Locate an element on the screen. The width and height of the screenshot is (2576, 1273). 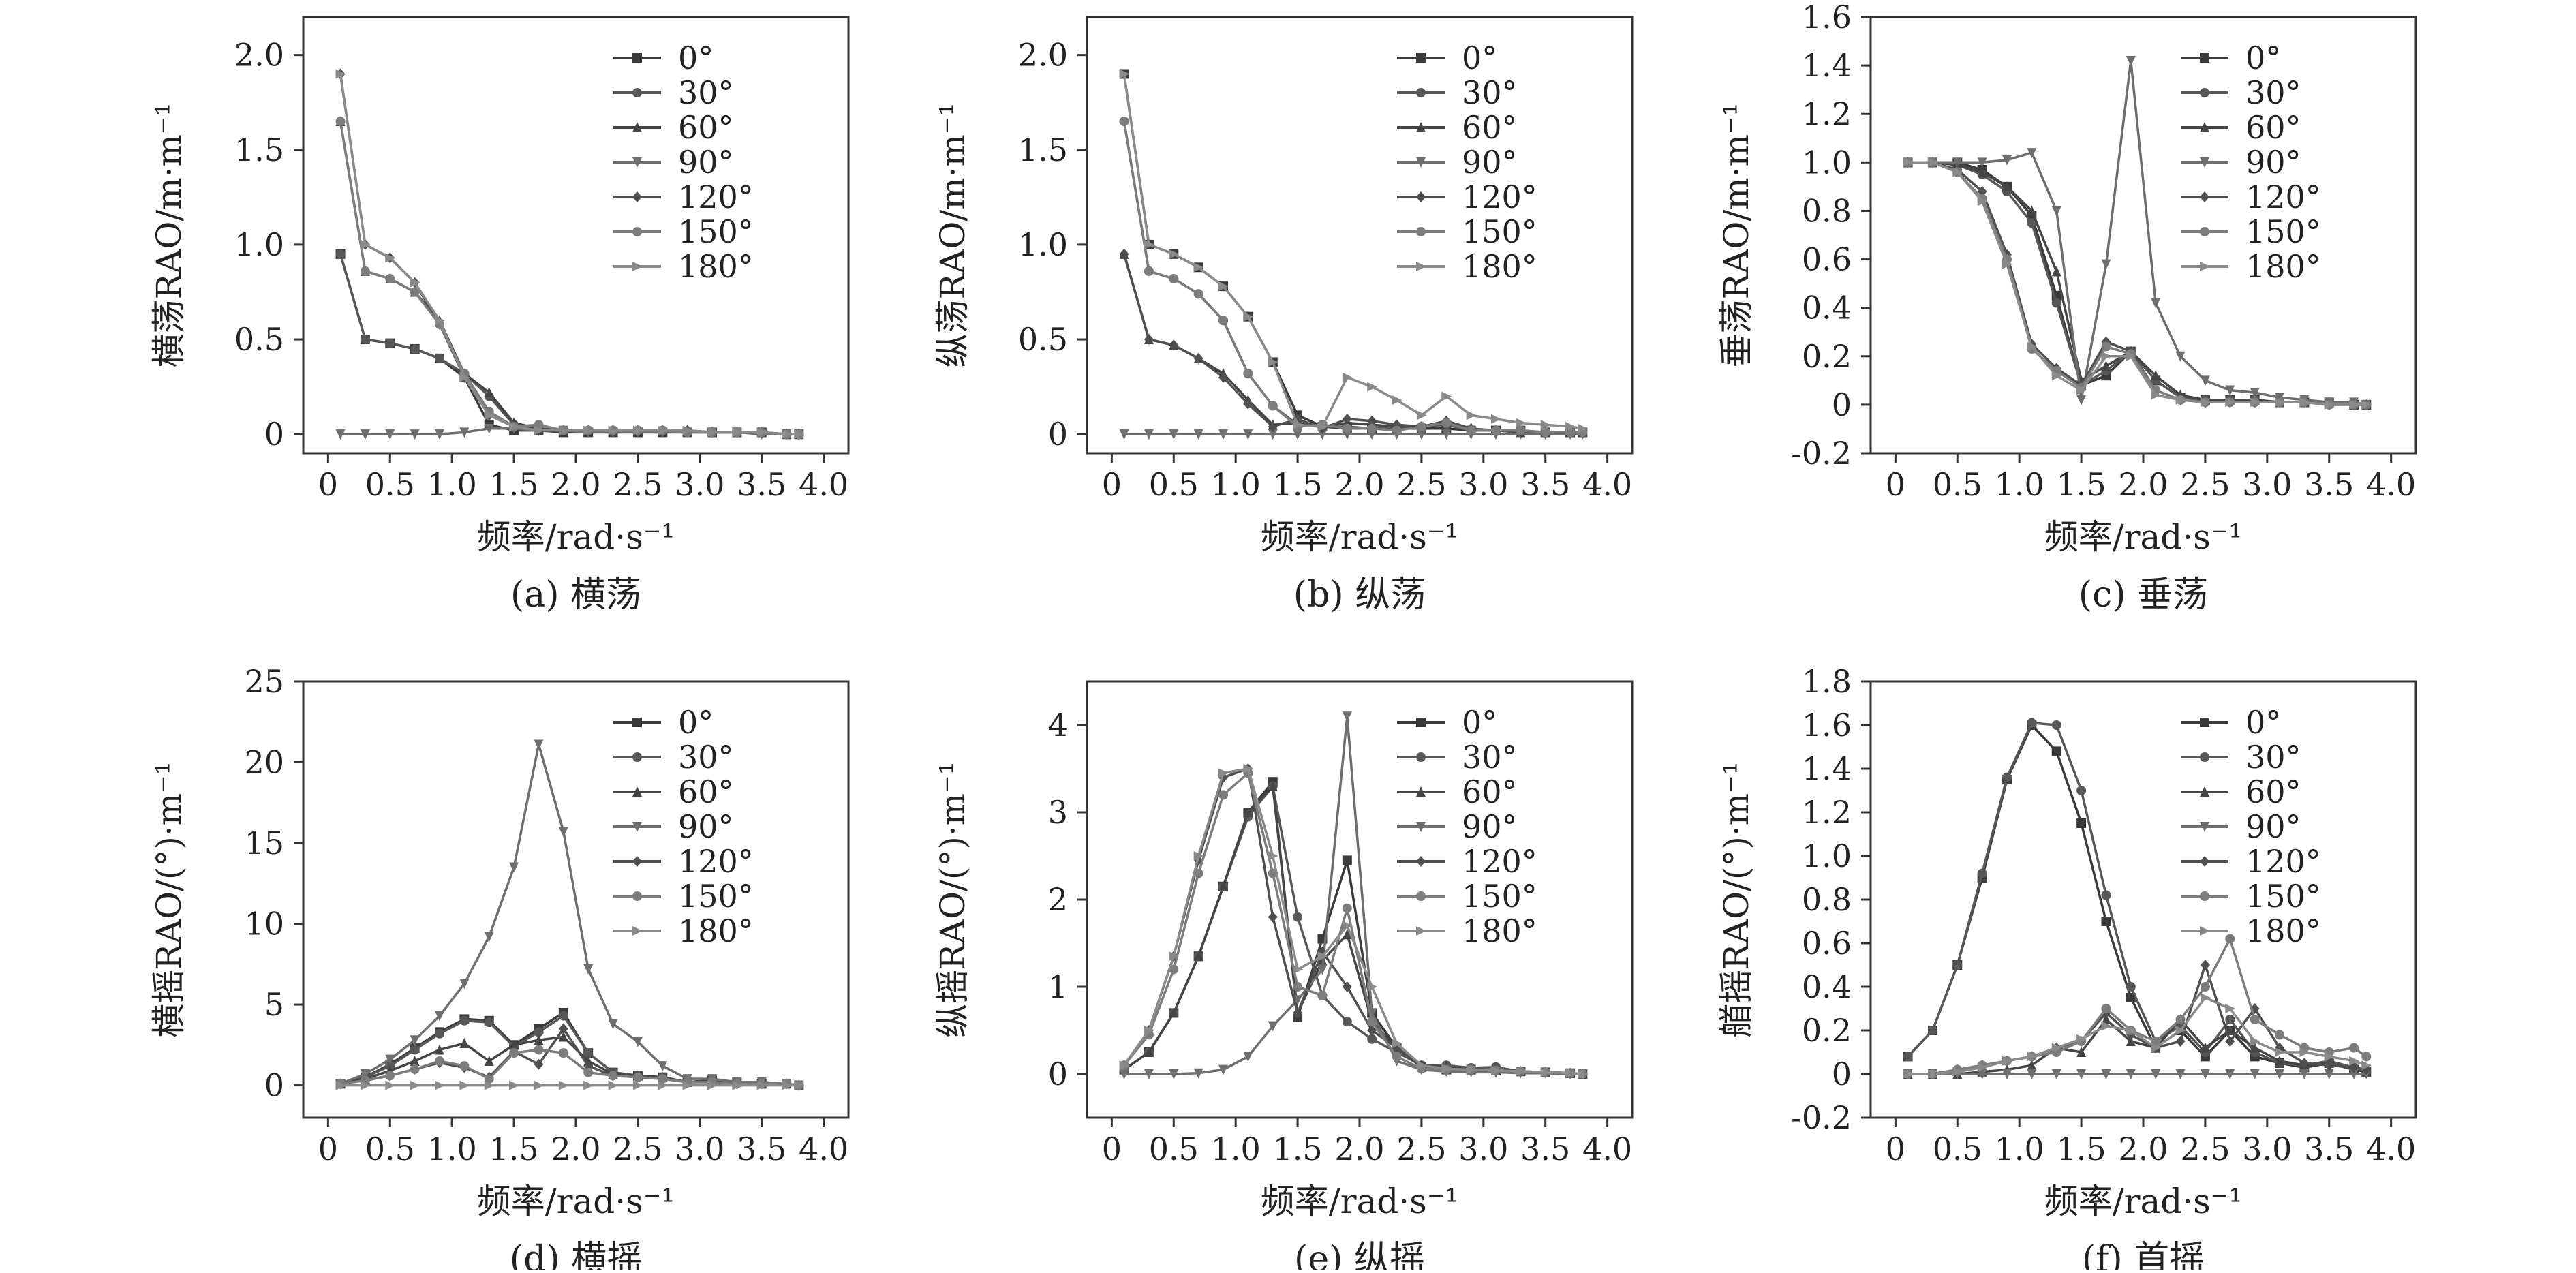
legend-label: 30° is located at coordinates (706, 93).